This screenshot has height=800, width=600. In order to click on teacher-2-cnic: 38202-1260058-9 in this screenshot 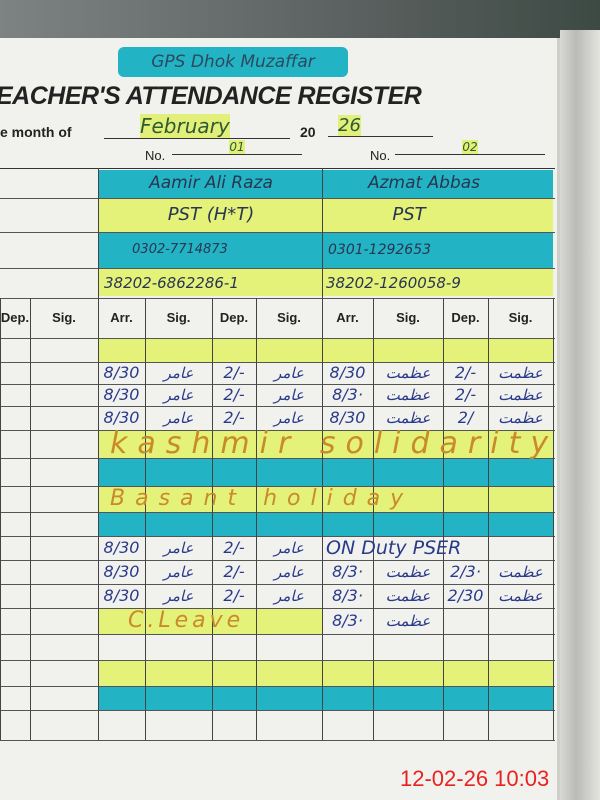, I will do `click(393, 283)`.